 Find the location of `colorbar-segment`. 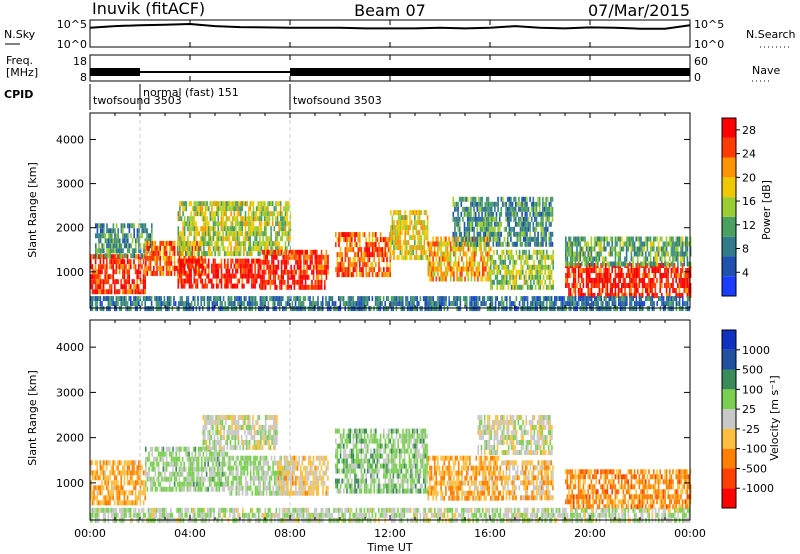

colorbar-segment is located at coordinates (729, 286).